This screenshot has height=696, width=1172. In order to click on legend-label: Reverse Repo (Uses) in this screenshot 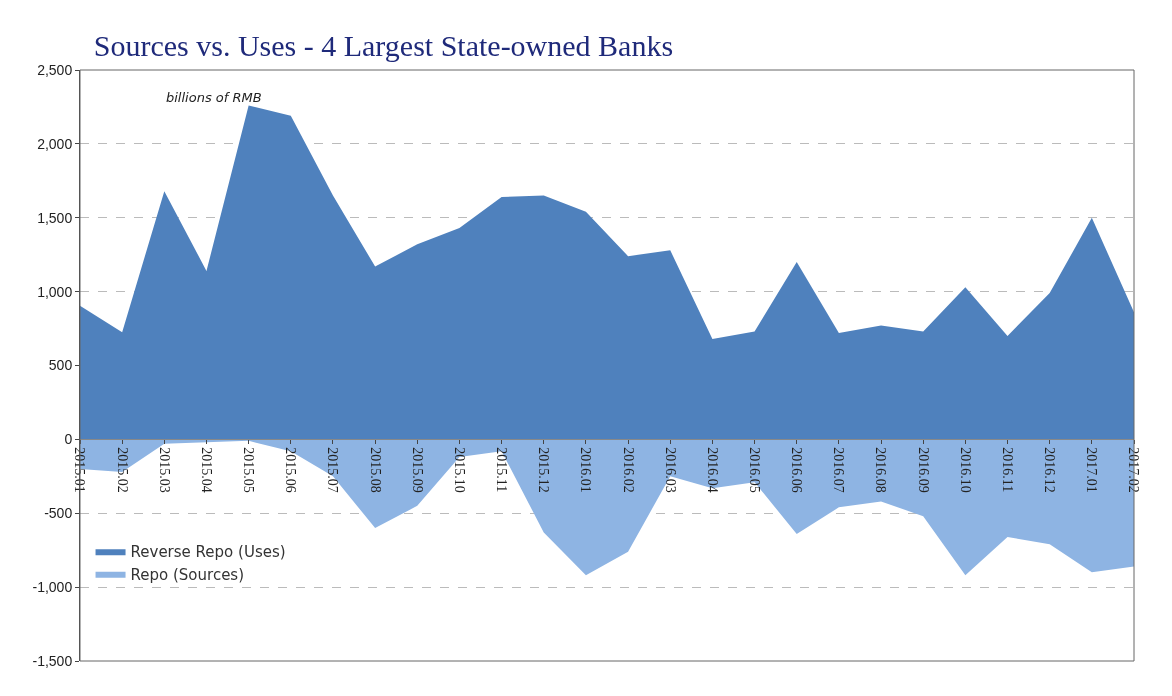, I will do `click(208, 552)`.